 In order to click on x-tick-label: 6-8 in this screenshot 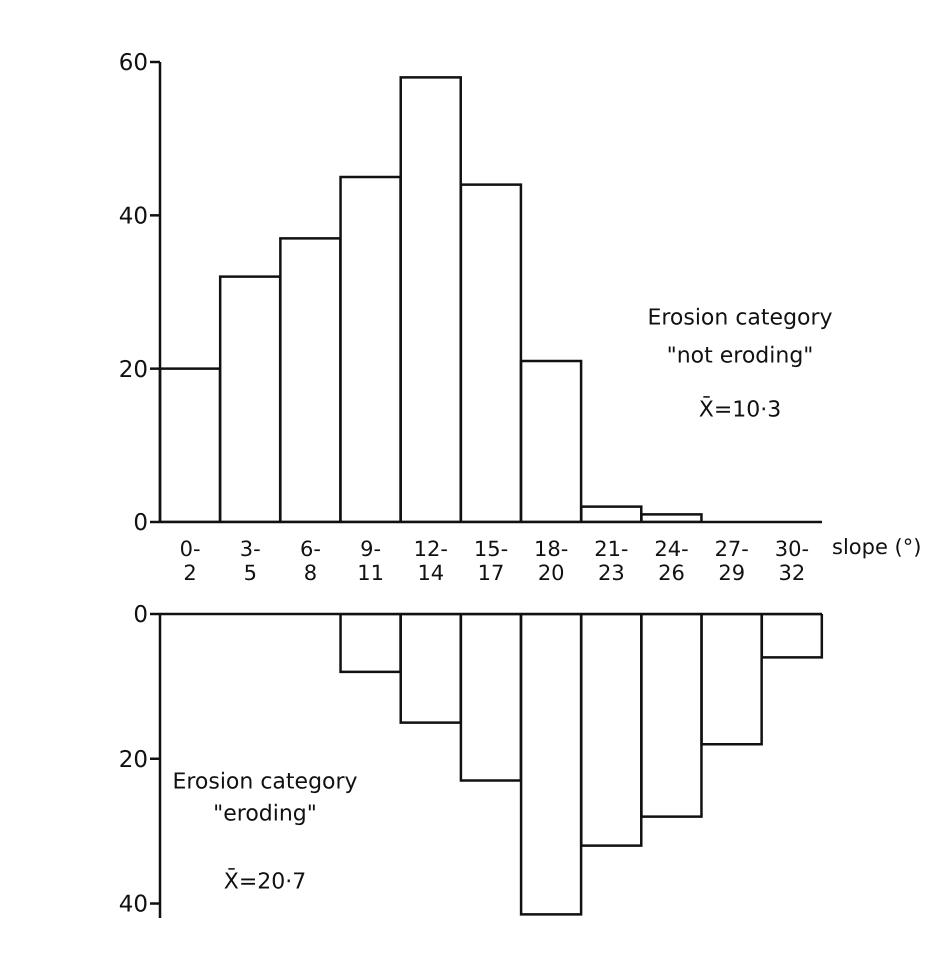, I will do `click(310, 561)`.